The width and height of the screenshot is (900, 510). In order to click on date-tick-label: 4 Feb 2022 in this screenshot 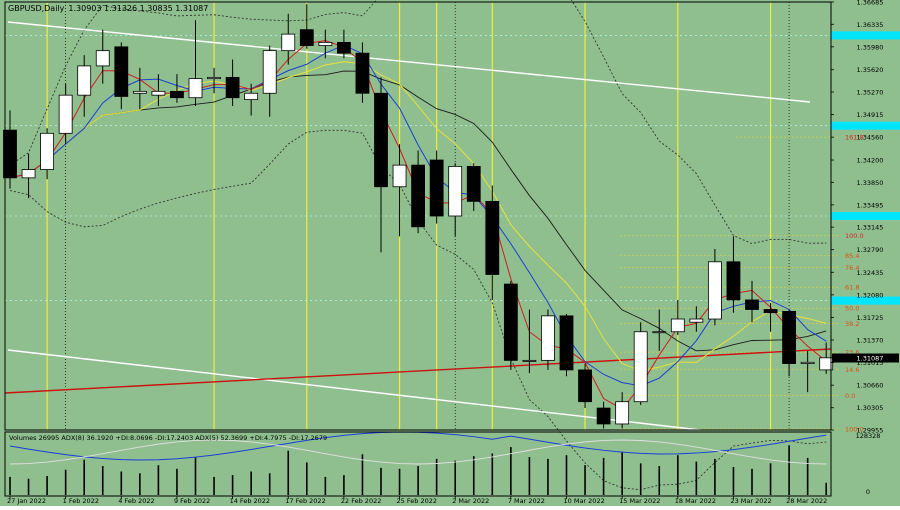, I will do `click(136, 501)`.